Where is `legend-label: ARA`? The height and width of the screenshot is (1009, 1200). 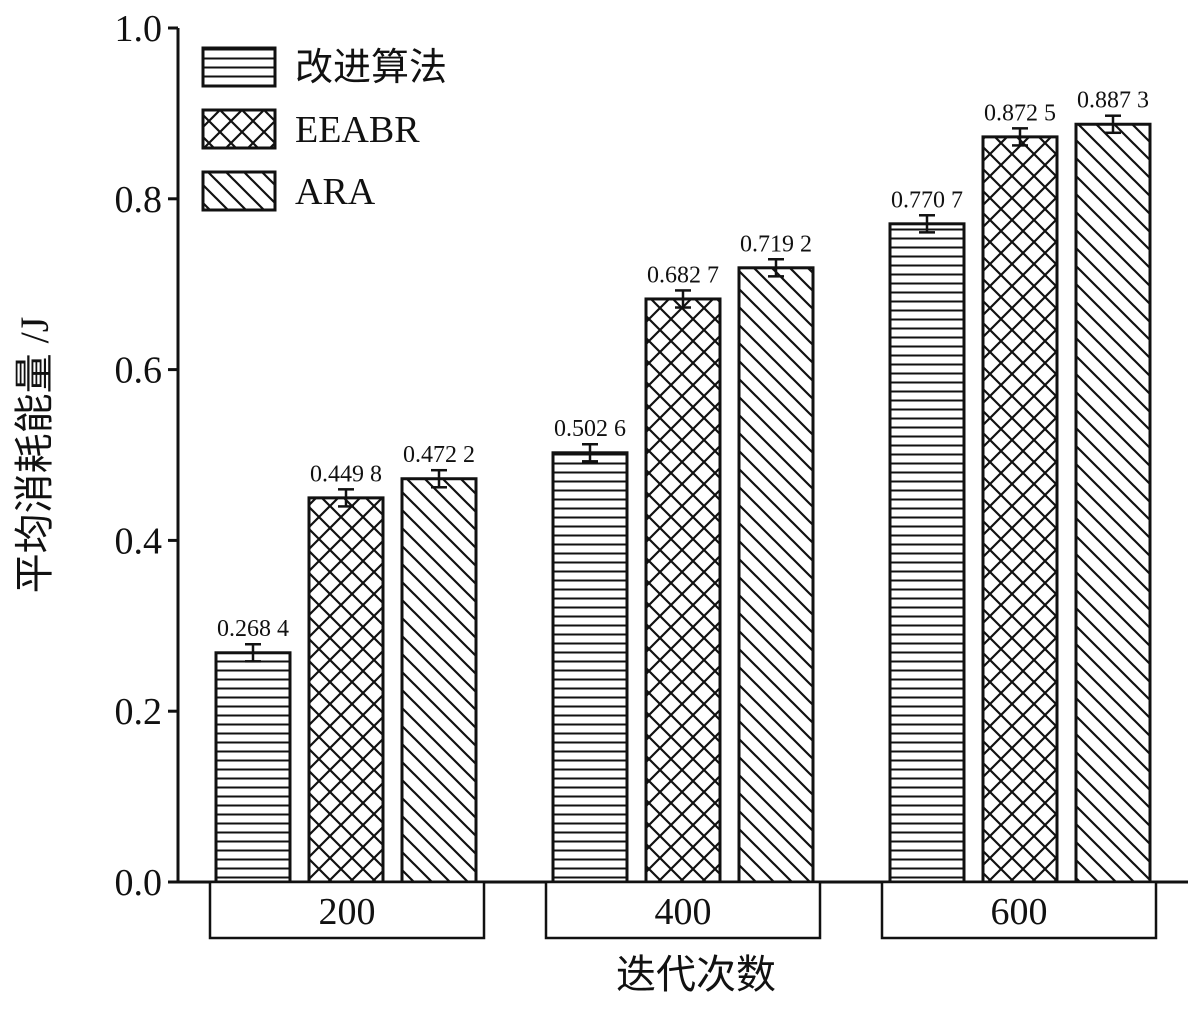
legend-label: ARA is located at coordinates (335, 192).